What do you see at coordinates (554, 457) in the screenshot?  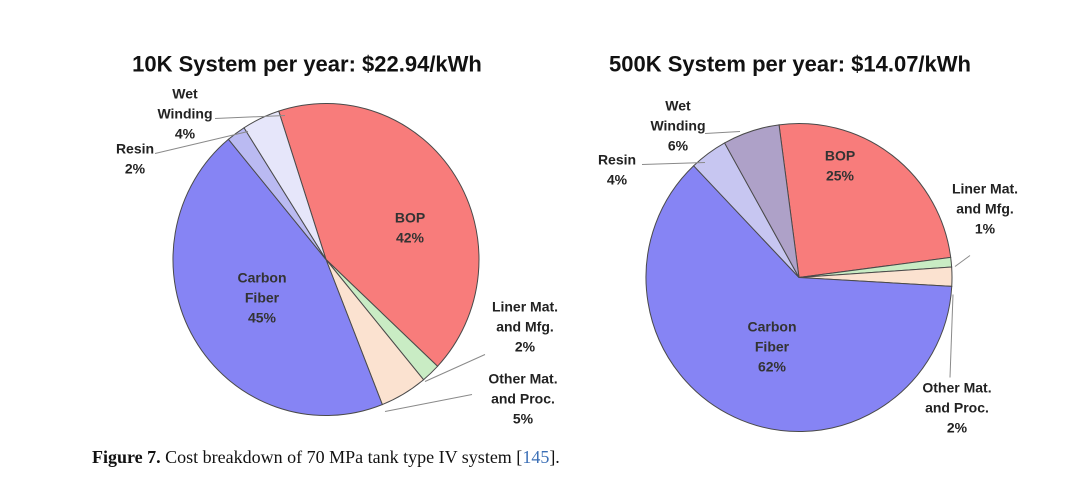 I see `caption-end: ].` at bounding box center [554, 457].